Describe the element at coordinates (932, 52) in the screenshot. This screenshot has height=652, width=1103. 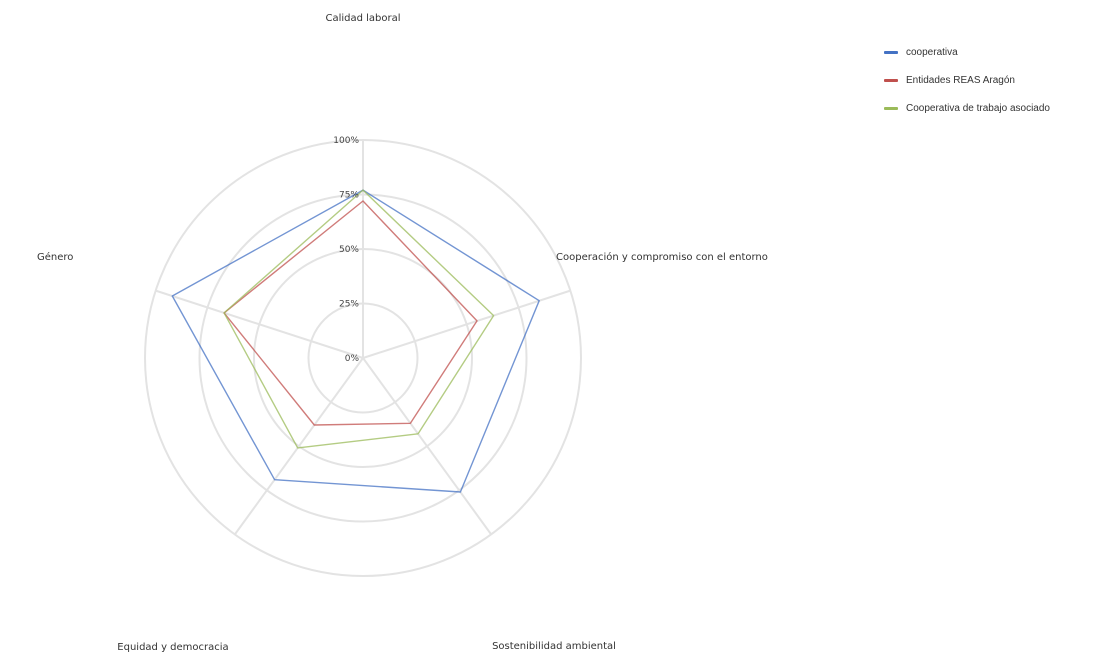
I see `legend-label: cooperativa` at that location.